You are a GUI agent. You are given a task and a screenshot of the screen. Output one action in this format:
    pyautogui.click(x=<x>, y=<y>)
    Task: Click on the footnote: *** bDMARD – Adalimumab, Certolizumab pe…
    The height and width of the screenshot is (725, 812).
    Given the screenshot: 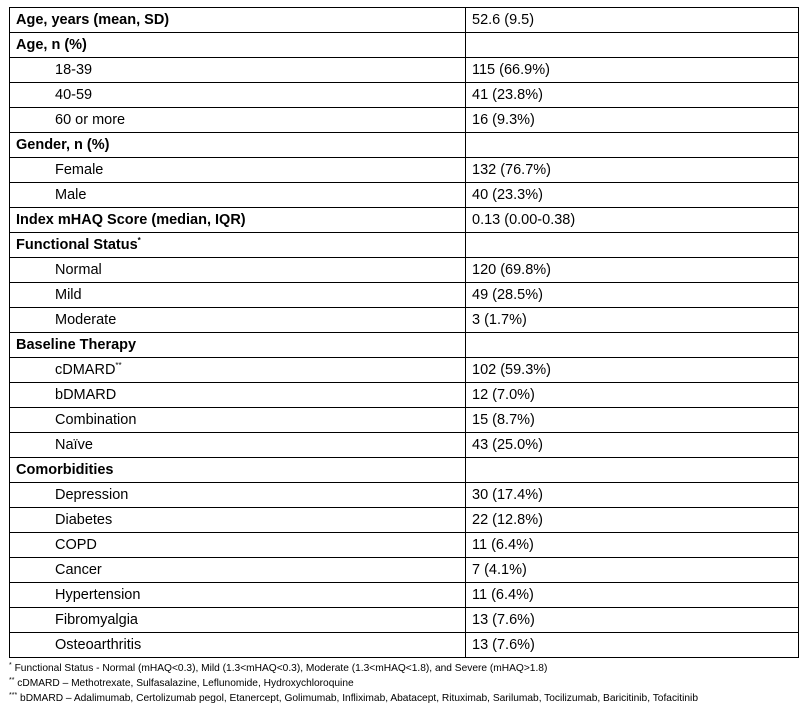 What is the action you would take?
    pyautogui.click(x=404, y=698)
    